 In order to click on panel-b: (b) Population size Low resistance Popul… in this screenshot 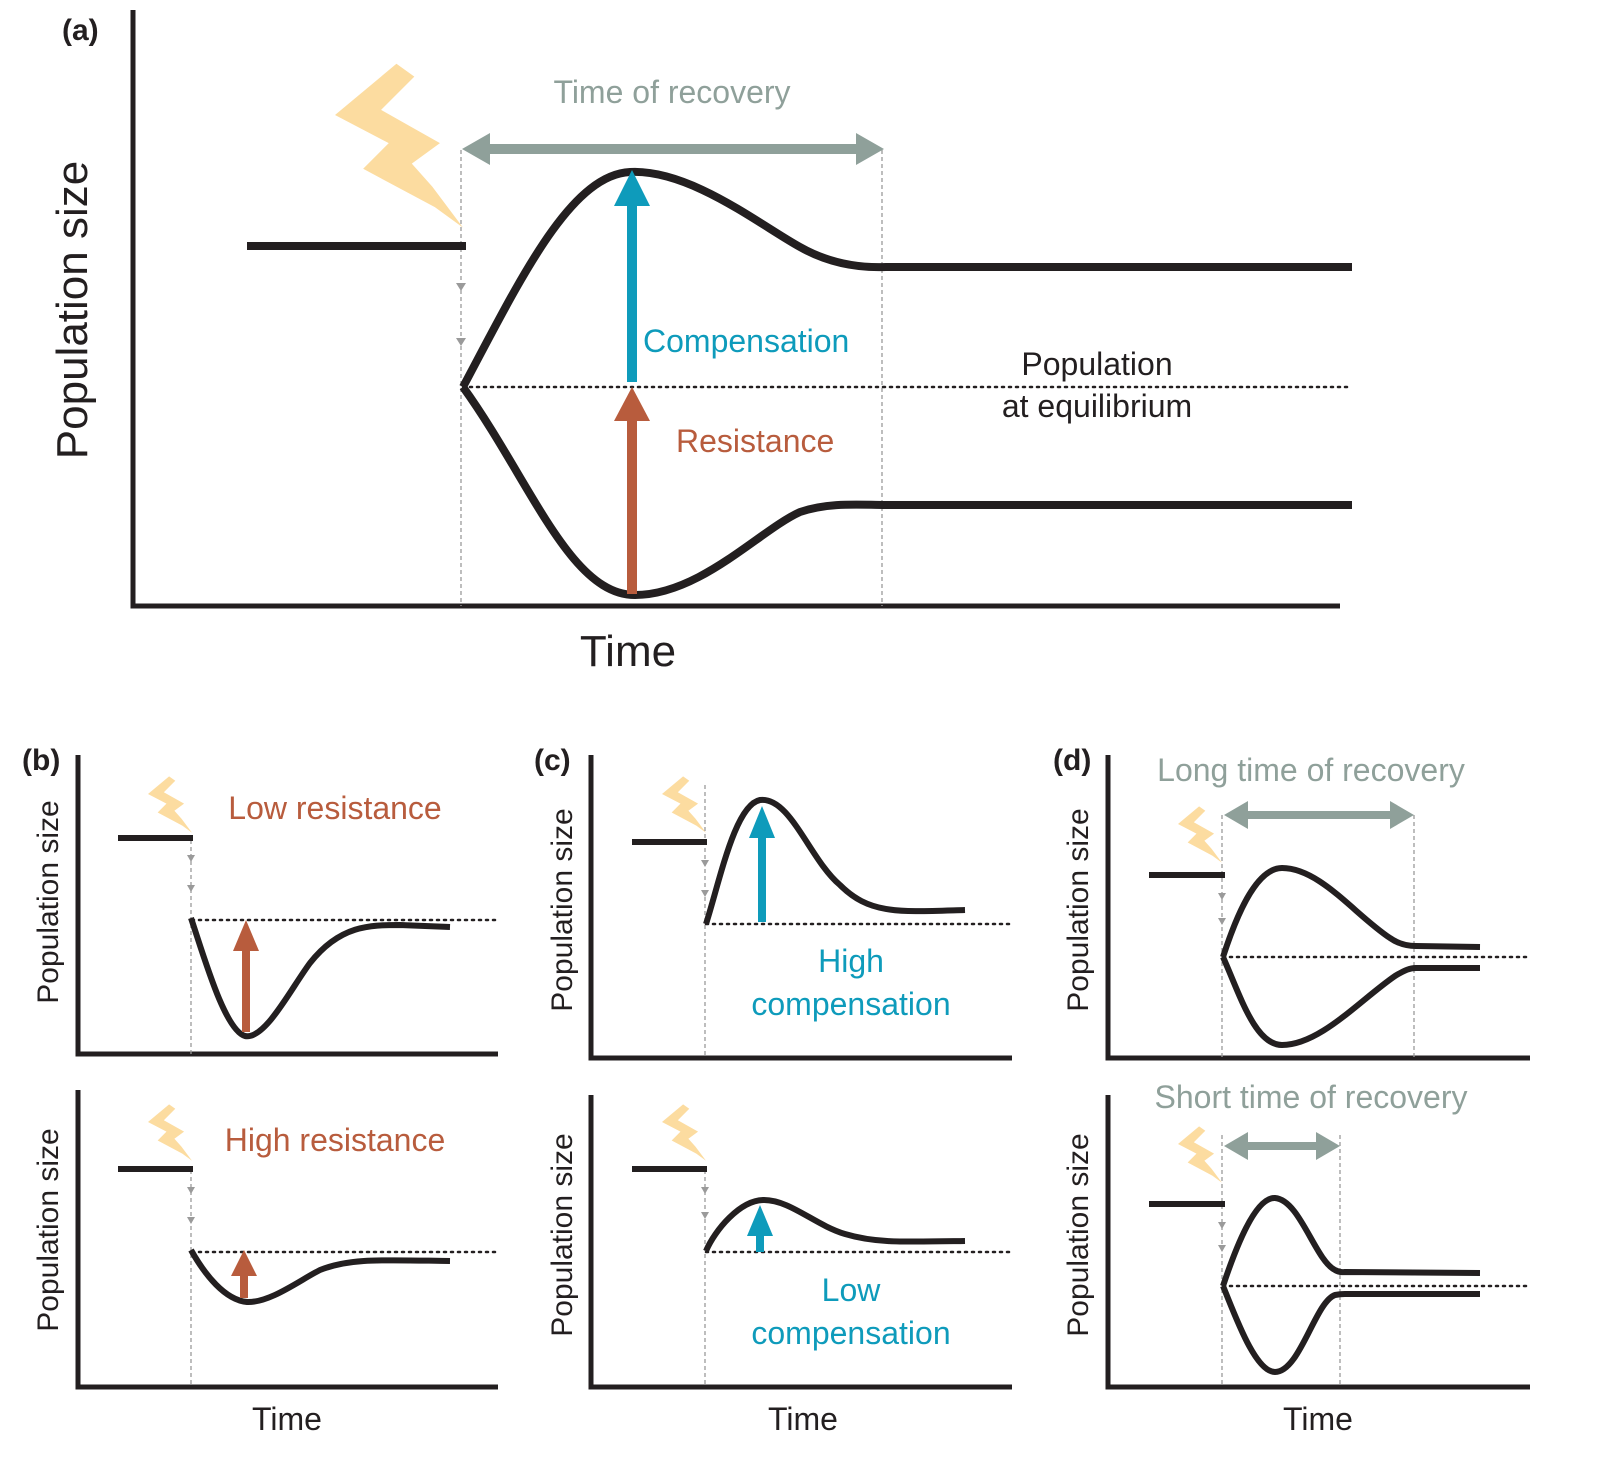, I will do `click(260, 1090)`.